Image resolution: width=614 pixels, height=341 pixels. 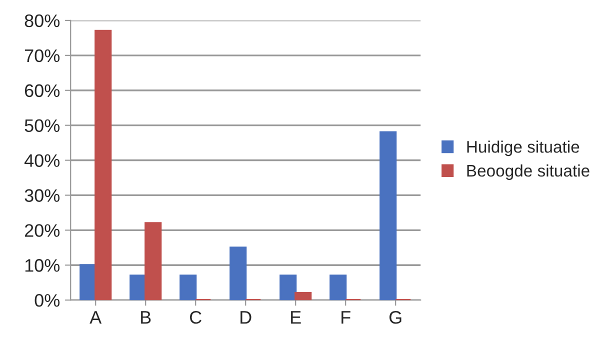 I want to click on x-tick-label: G, so click(x=395, y=317).